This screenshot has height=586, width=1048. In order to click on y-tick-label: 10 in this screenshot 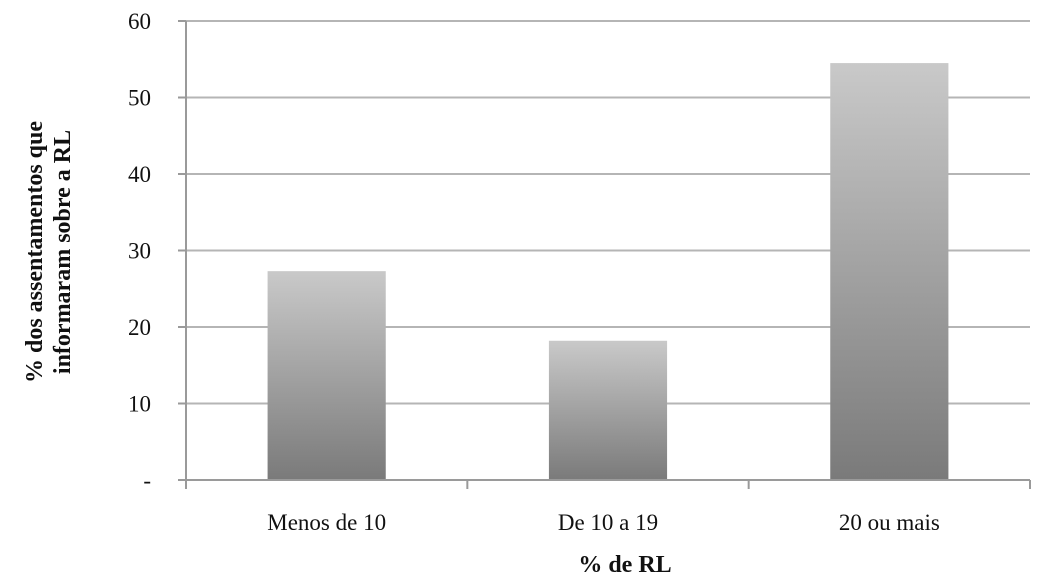, I will do `click(139, 404)`.